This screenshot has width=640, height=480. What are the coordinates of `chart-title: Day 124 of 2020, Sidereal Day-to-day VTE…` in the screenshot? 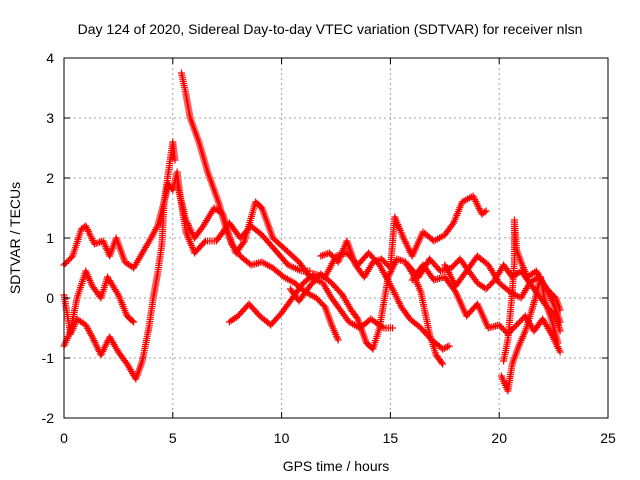 It's located at (330, 29).